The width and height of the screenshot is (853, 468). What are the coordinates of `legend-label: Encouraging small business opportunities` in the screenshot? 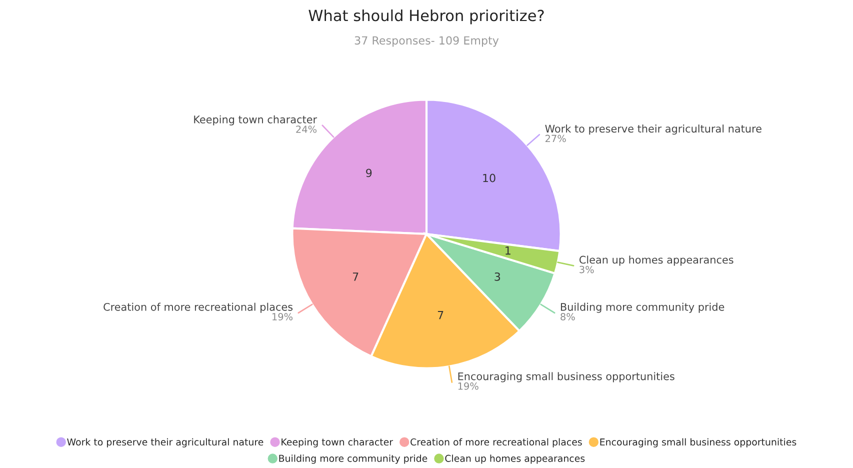 It's located at (698, 443).